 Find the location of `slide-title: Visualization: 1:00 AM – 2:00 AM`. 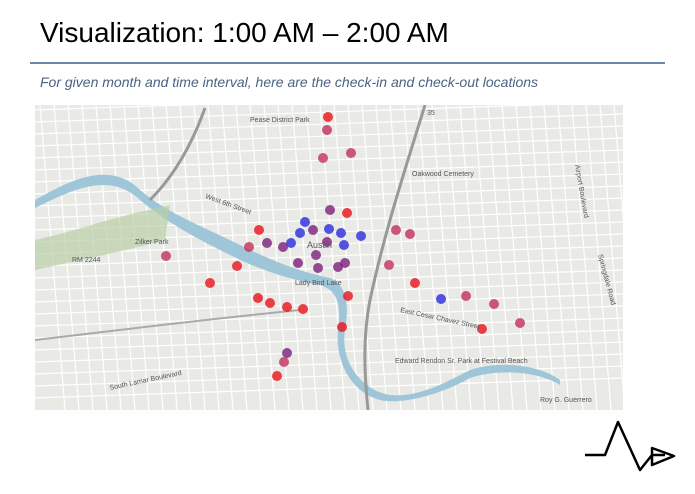

slide-title: Visualization: 1:00 AM – 2:00 AM is located at coordinates (244, 32).